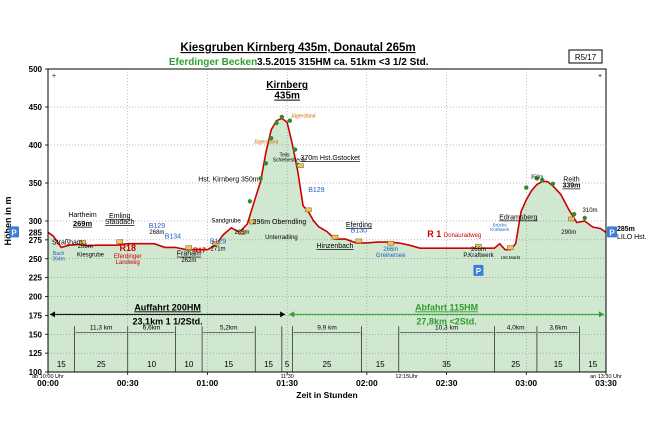 The height and width of the screenshot is (445, 653). Describe the element at coordinates (511, 257) in the screenshot. I see `annotation-label: Unt.Markt` at that location.